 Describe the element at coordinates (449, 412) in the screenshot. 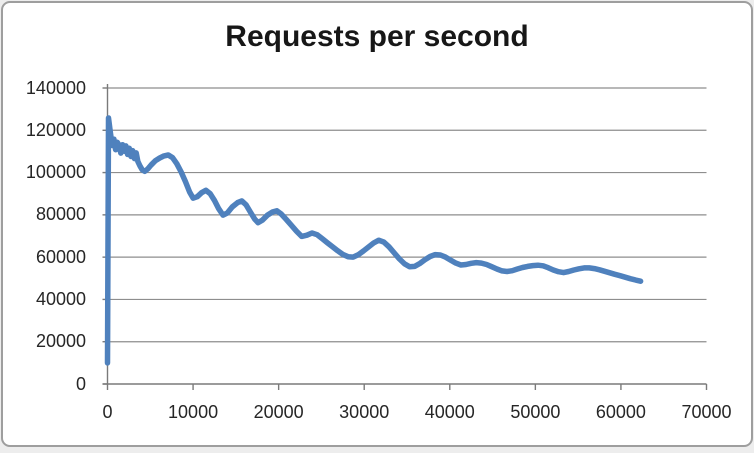

I see `x-tick-label: 40000` at that location.